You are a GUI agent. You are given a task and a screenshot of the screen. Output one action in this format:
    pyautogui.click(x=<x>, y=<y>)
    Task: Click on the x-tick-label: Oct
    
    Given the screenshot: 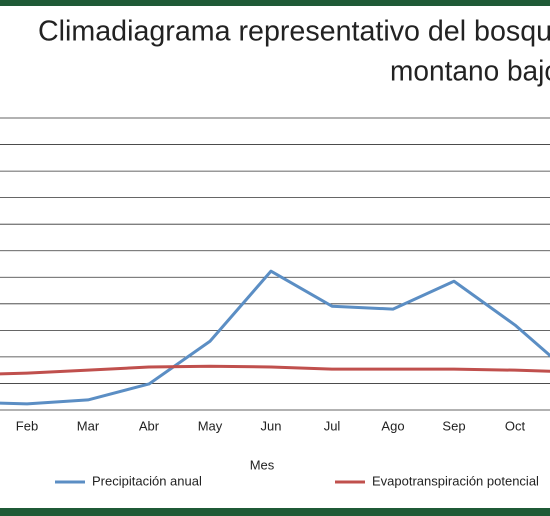 What is the action you would take?
    pyautogui.click(x=515, y=425)
    